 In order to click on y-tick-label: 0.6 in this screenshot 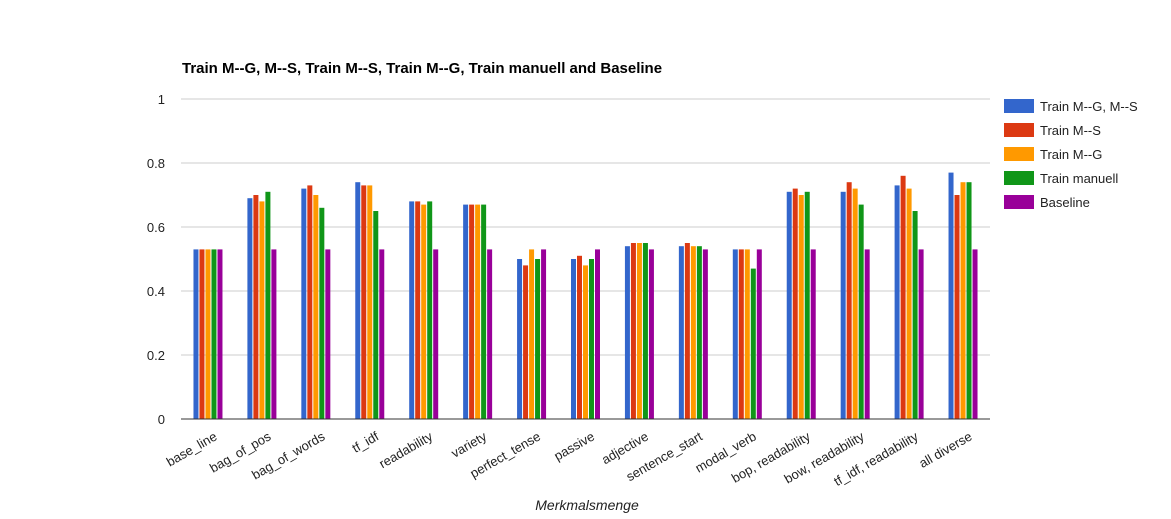, I will do `click(156, 227)`.